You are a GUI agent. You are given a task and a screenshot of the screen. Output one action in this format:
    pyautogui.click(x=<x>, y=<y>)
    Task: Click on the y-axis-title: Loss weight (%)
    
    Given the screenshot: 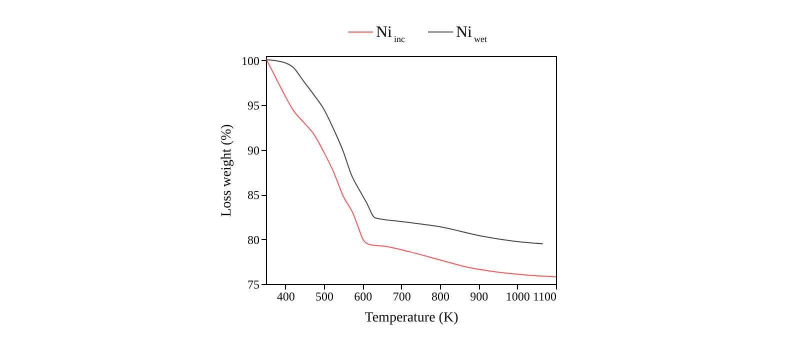 What is the action you would take?
    pyautogui.click(x=227, y=170)
    